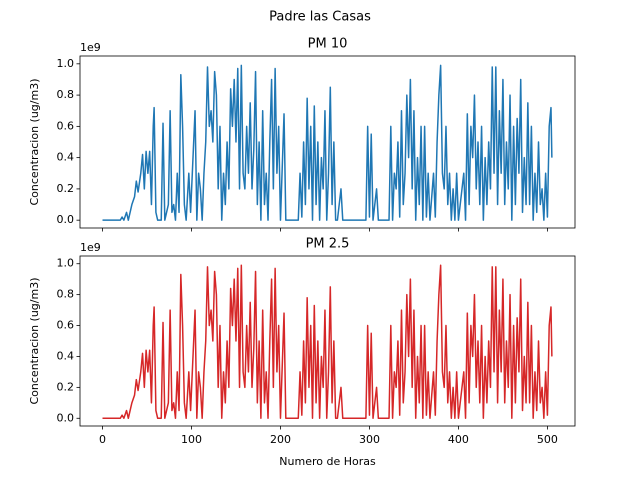 The height and width of the screenshot is (482, 640). Describe the element at coordinates (547, 439) in the screenshot. I see `x-tick-label: 500` at that location.